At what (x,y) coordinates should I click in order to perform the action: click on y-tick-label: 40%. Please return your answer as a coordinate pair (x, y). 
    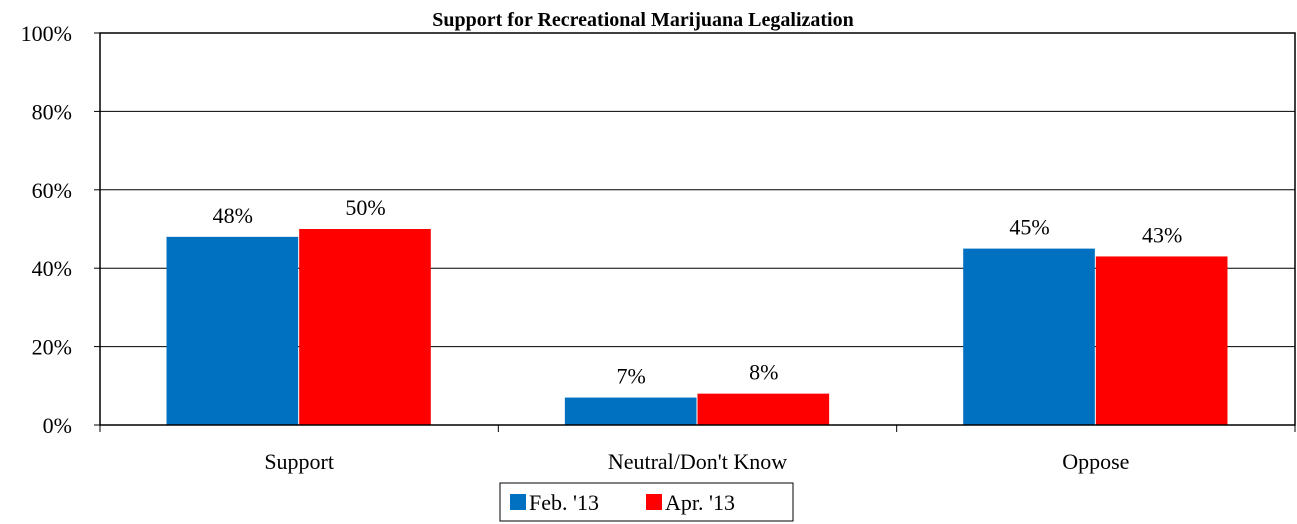
    Looking at the image, I should click on (52, 268).